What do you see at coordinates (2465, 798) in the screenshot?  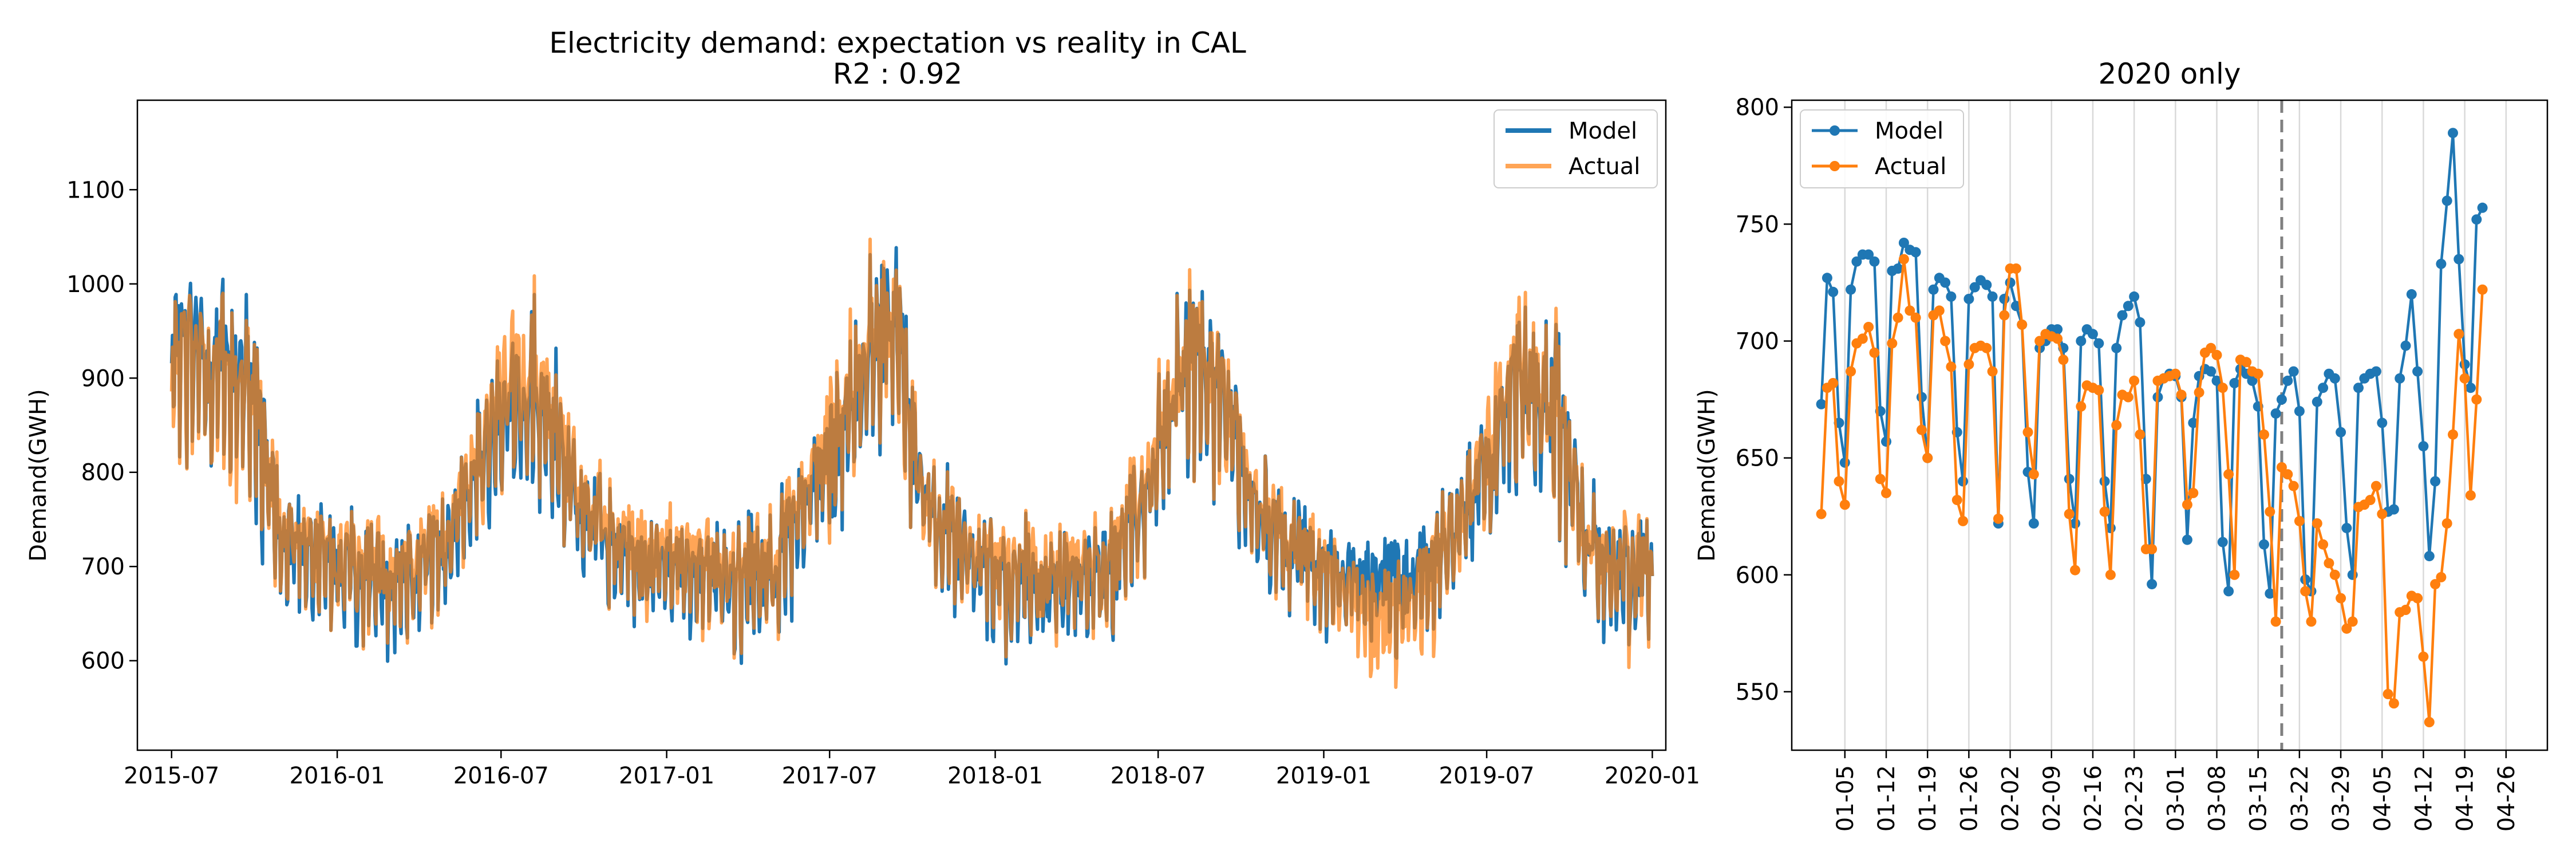 I see `x-tick-label: 04-19` at bounding box center [2465, 798].